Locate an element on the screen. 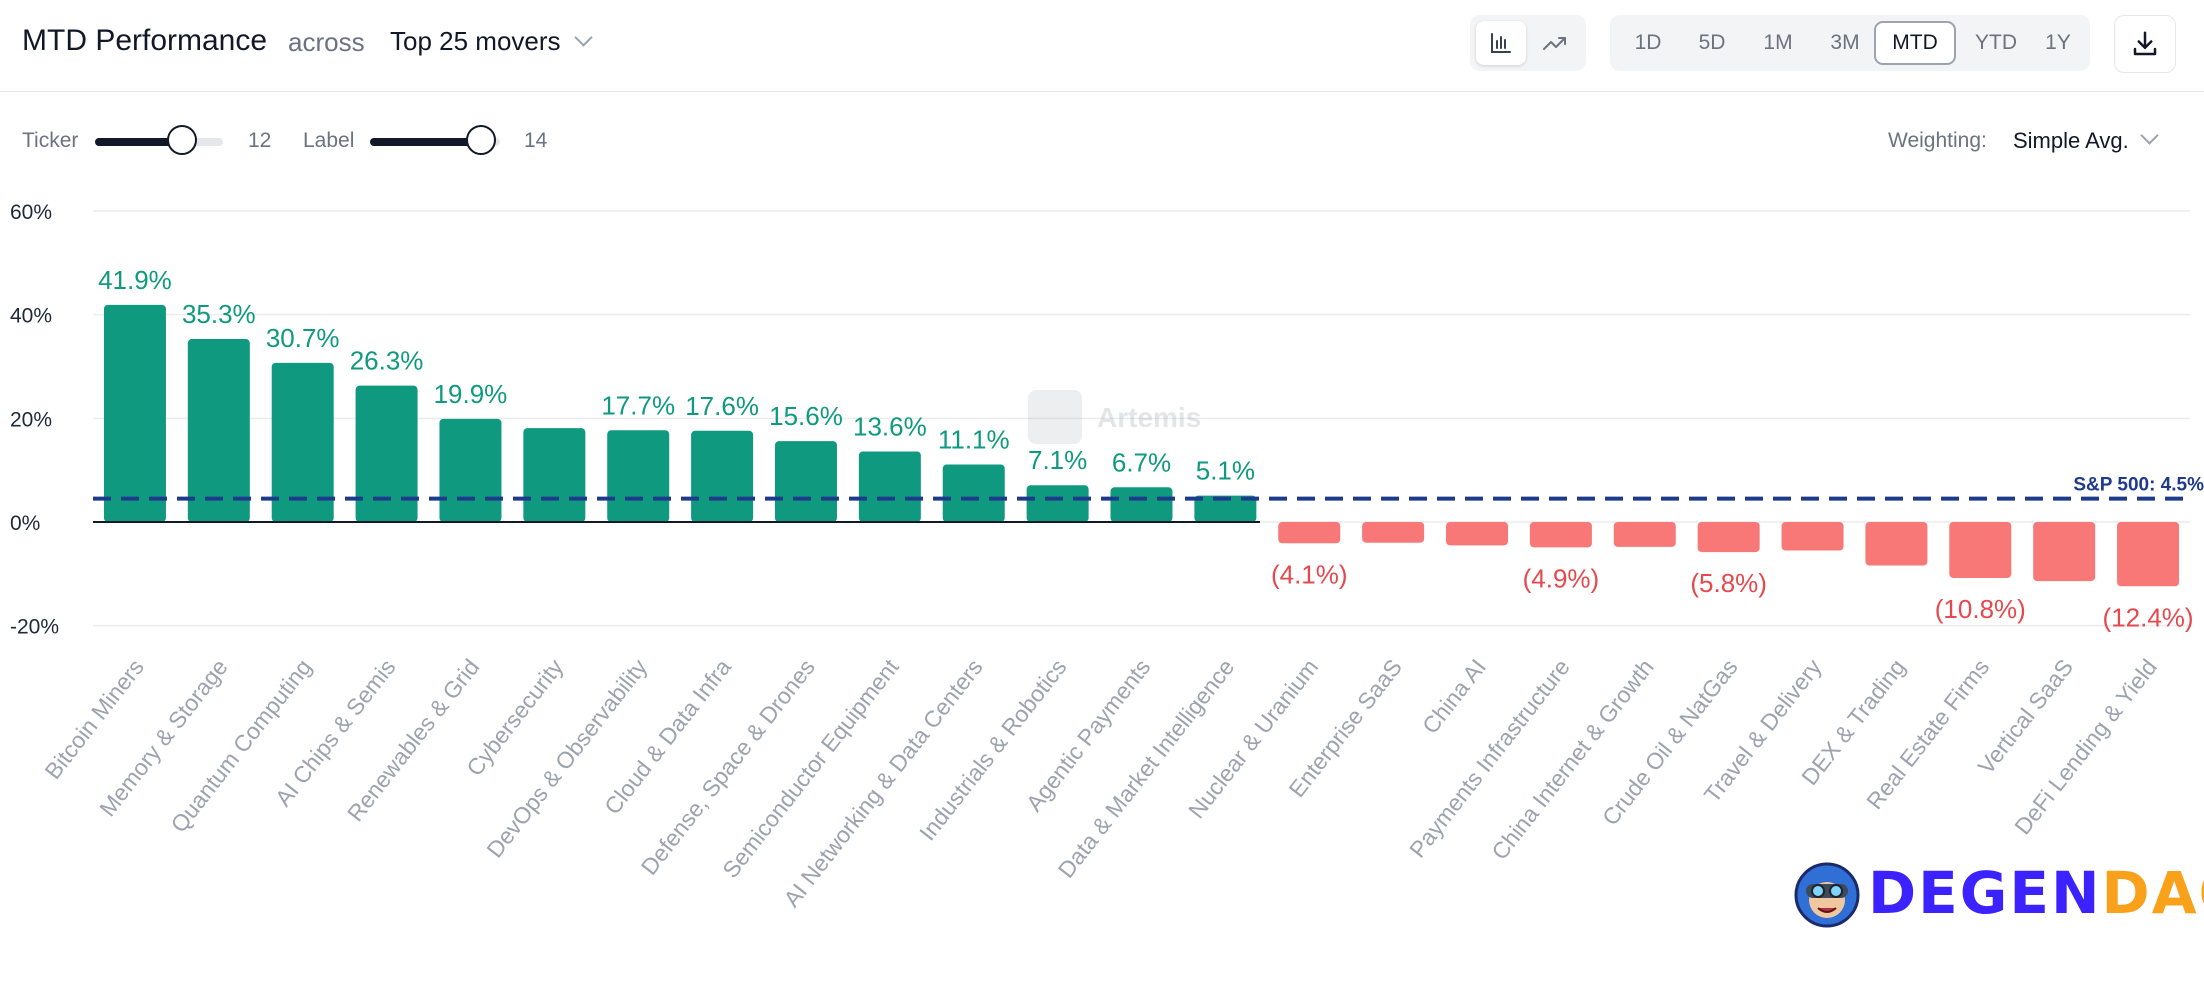 This screenshot has width=2204, height=982. y-tick-label: 40% is located at coordinates (31, 316).